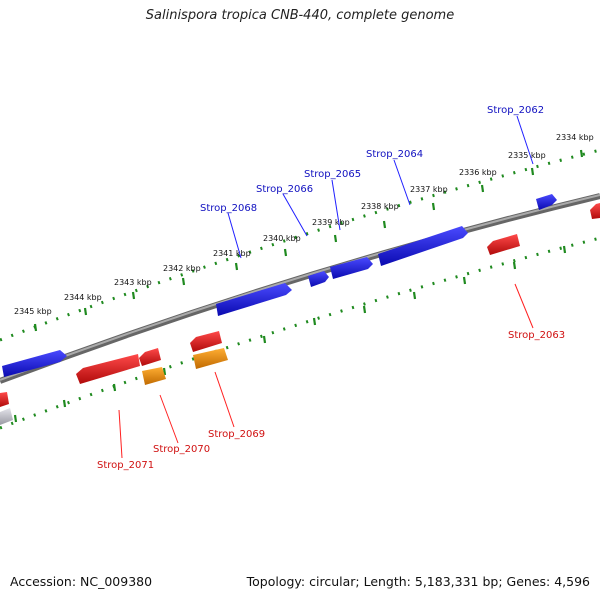 This screenshot has height=600, width=600. I want to click on scale-label: 2340 kbp, so click(282, 238).